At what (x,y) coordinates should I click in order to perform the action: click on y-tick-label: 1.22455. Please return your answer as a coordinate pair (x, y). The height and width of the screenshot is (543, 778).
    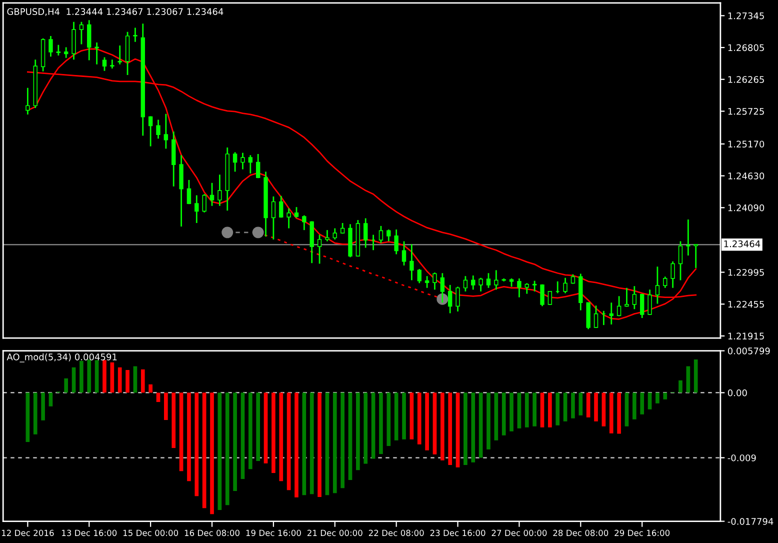
    Looking at the image, I should click on (746, 304).